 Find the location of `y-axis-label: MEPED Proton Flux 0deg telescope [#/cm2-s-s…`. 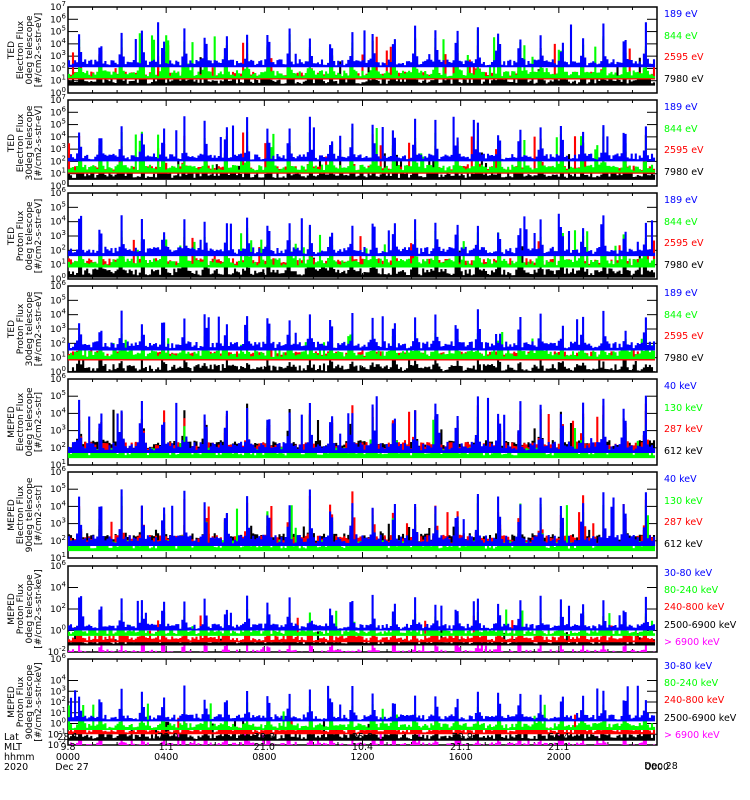

y-axis-label: MEPED Proton Flux 0deg telescope [#/cm2-s-s… is located at coordinates (25, 609).